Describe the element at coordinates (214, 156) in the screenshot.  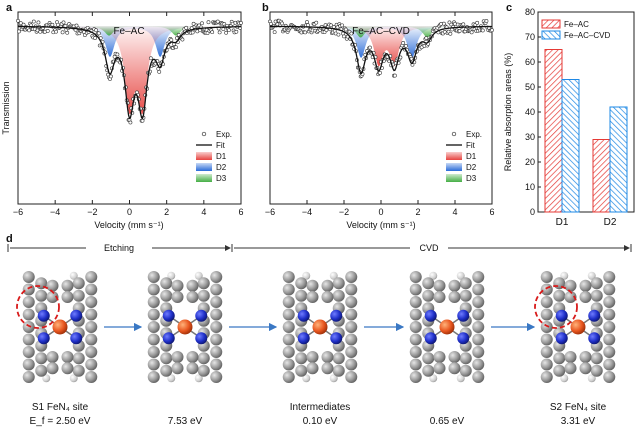
I see `legend-a: Exp. Fit D1 D2 D3` at that location.